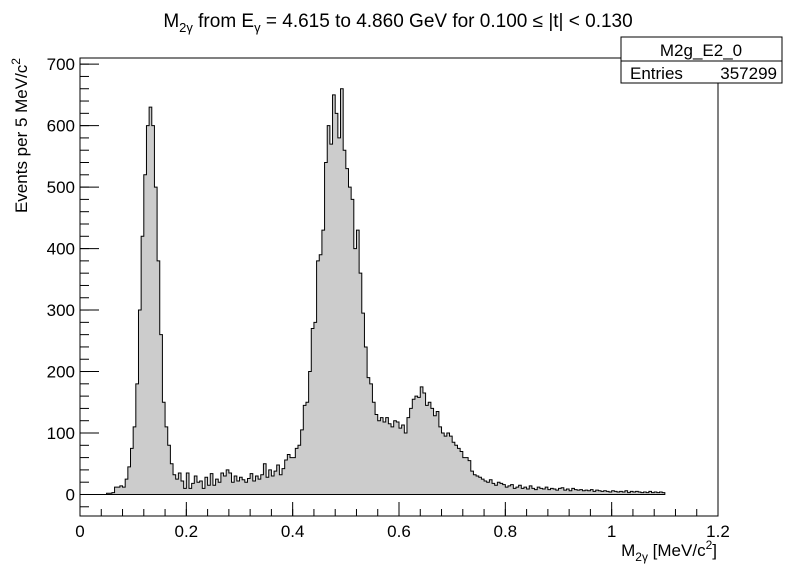  What do you see at coordinates (718, 531) in the screenshot?
I see `x-tick-label: 1.2` at bounding box center [718, 531].